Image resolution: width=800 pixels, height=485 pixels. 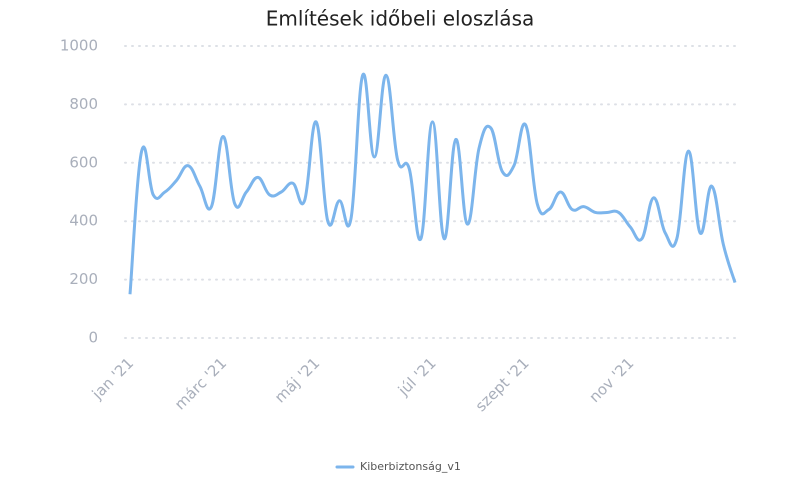 What do you see at coordinates (83, 104) in the screenshot?
I see `y-tick-label: 800` at bounding box center [83, 104].